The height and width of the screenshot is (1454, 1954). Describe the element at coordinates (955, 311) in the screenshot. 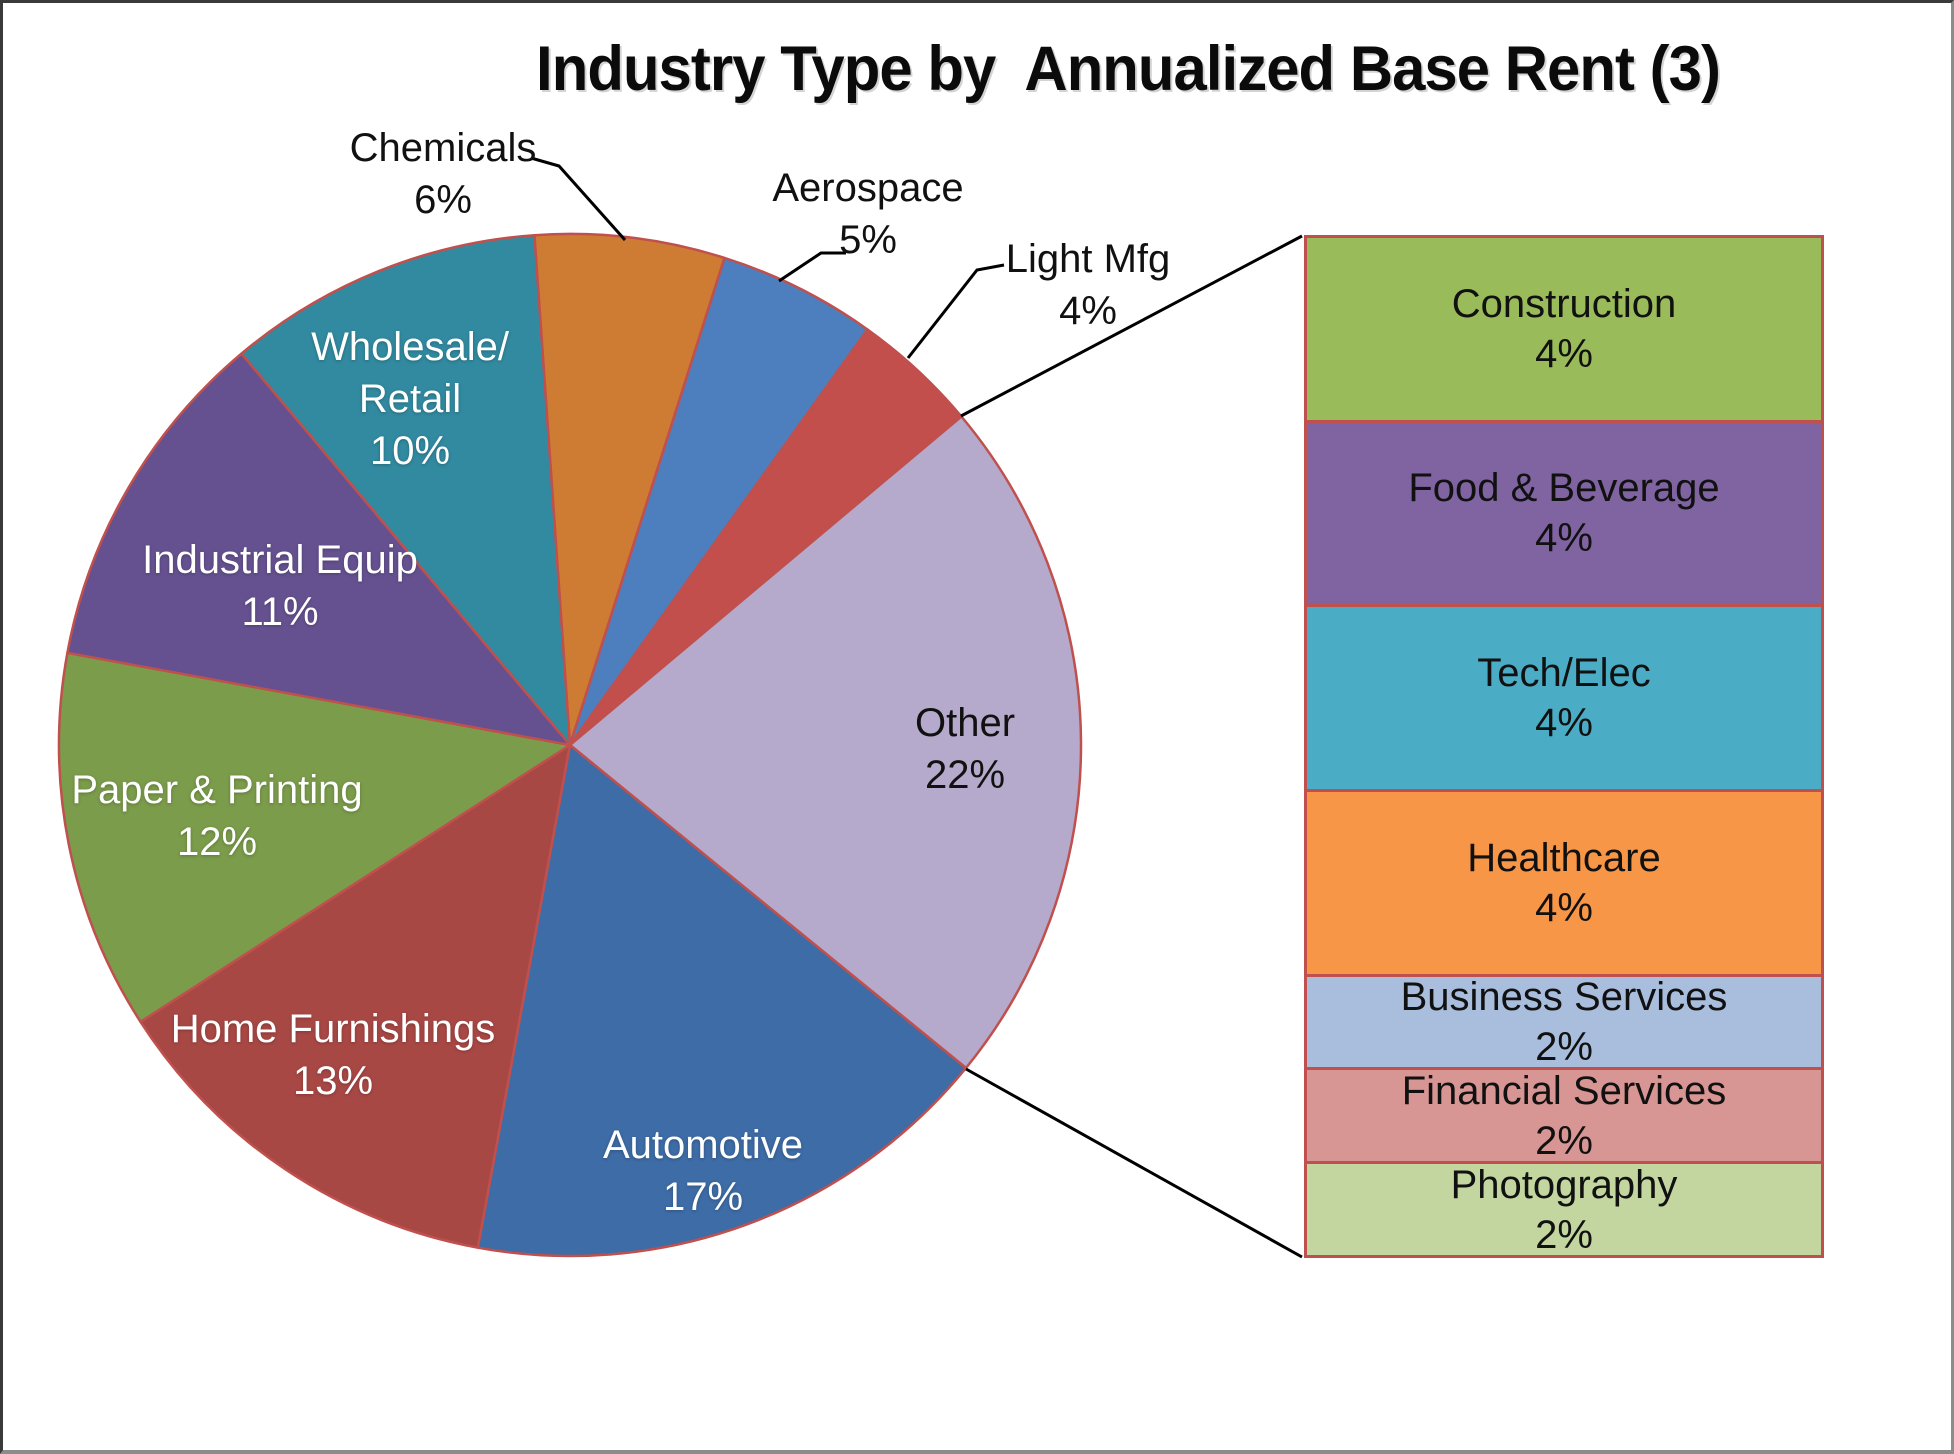

I see `leader-line-light-mfg` at that location.